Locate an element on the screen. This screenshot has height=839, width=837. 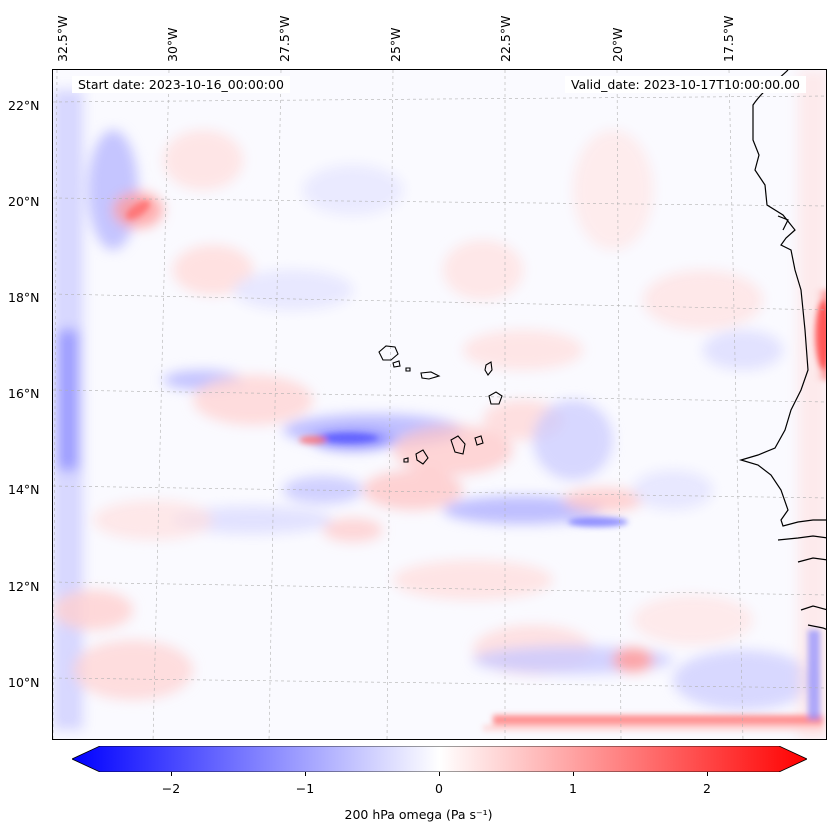
colorbar-tick-1: 1 is located at coordinates (573, 788).